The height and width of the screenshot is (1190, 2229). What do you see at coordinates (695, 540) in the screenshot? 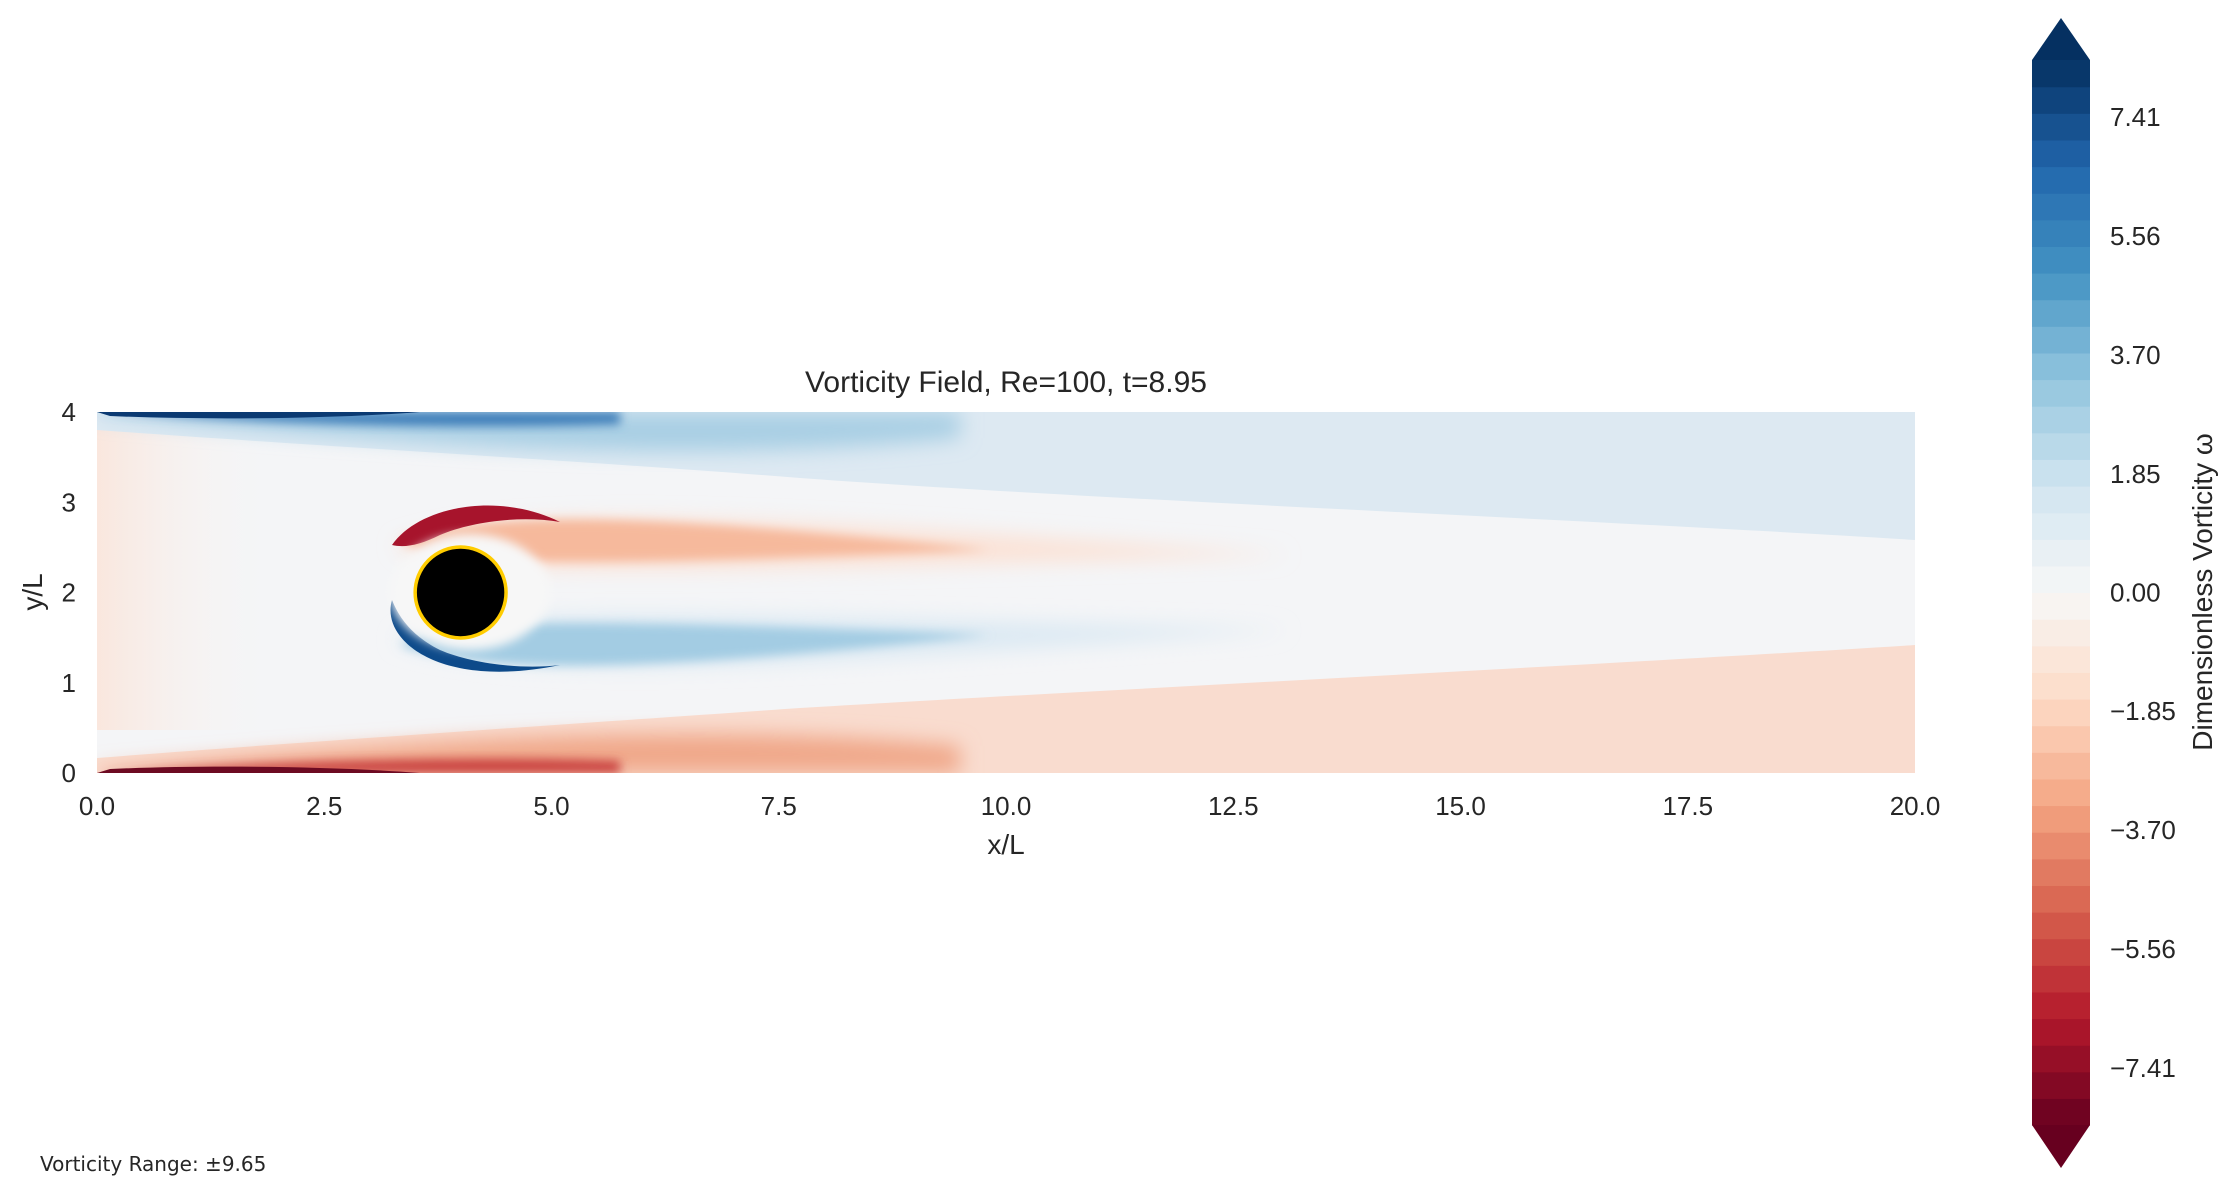
I see `upper-wake-mid` at bounding box center [695, 540].